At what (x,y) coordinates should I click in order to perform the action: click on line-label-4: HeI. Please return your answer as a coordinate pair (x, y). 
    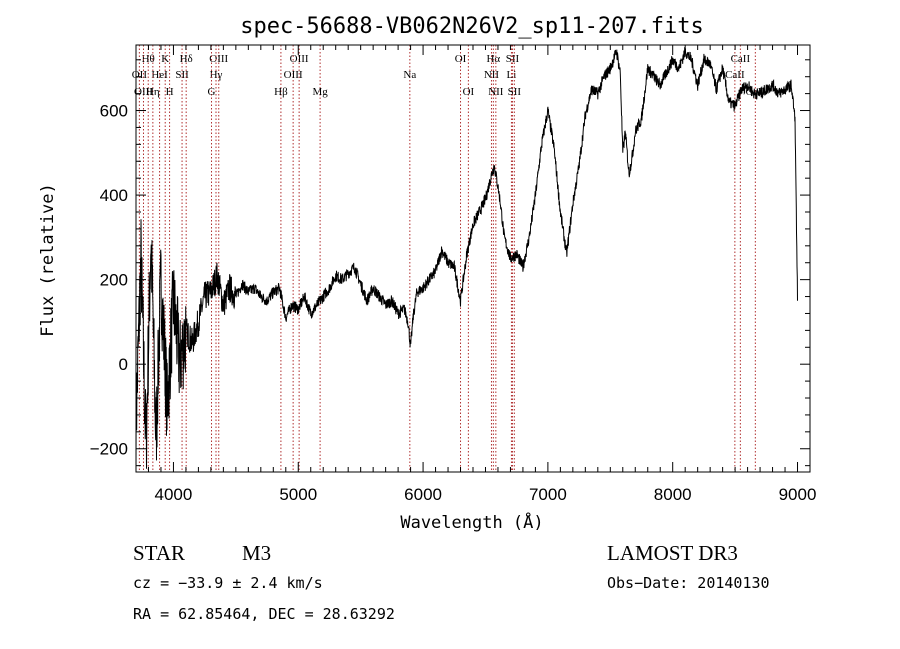
    Looking at the image, I should click on (159, 75).